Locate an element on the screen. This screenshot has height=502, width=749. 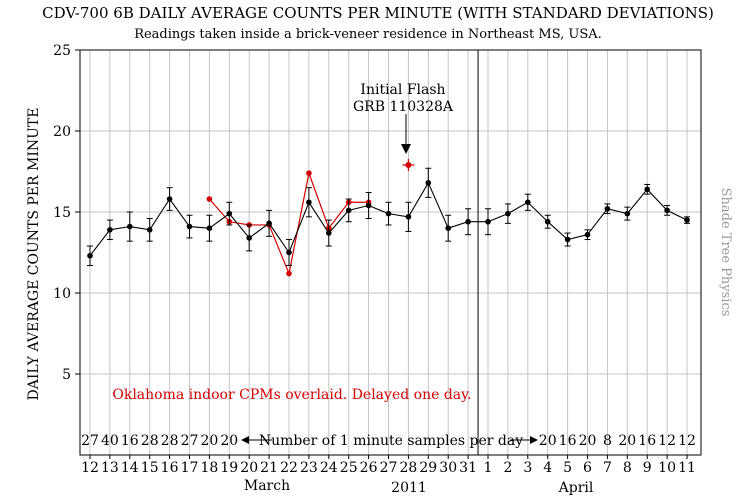
x-tick-label: 17 is located at coordinates (190, 468).